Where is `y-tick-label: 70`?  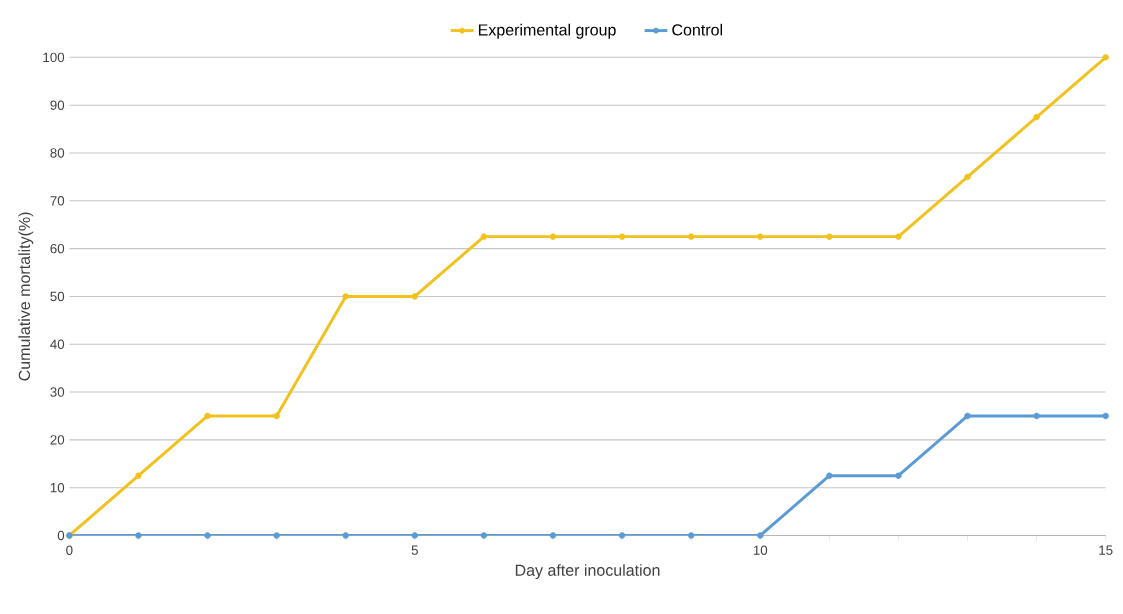 y-tick-label: 70 is located at coordinates (57, 201).